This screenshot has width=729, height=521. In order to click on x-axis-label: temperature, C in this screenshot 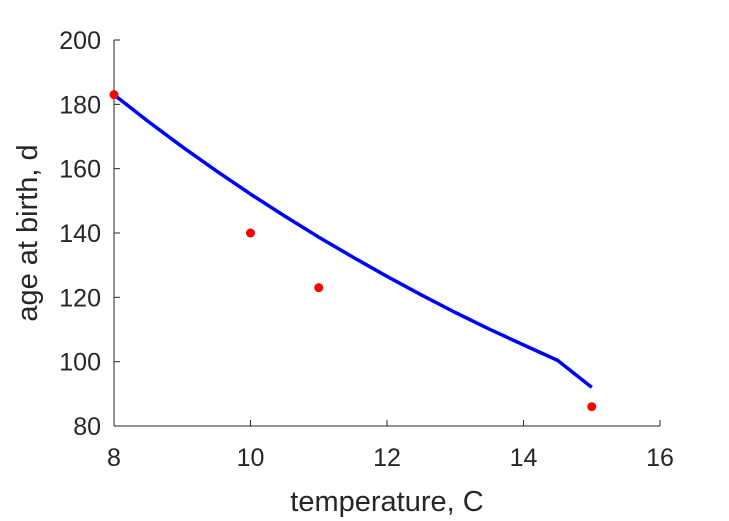, I will do `click(386, 502)`.